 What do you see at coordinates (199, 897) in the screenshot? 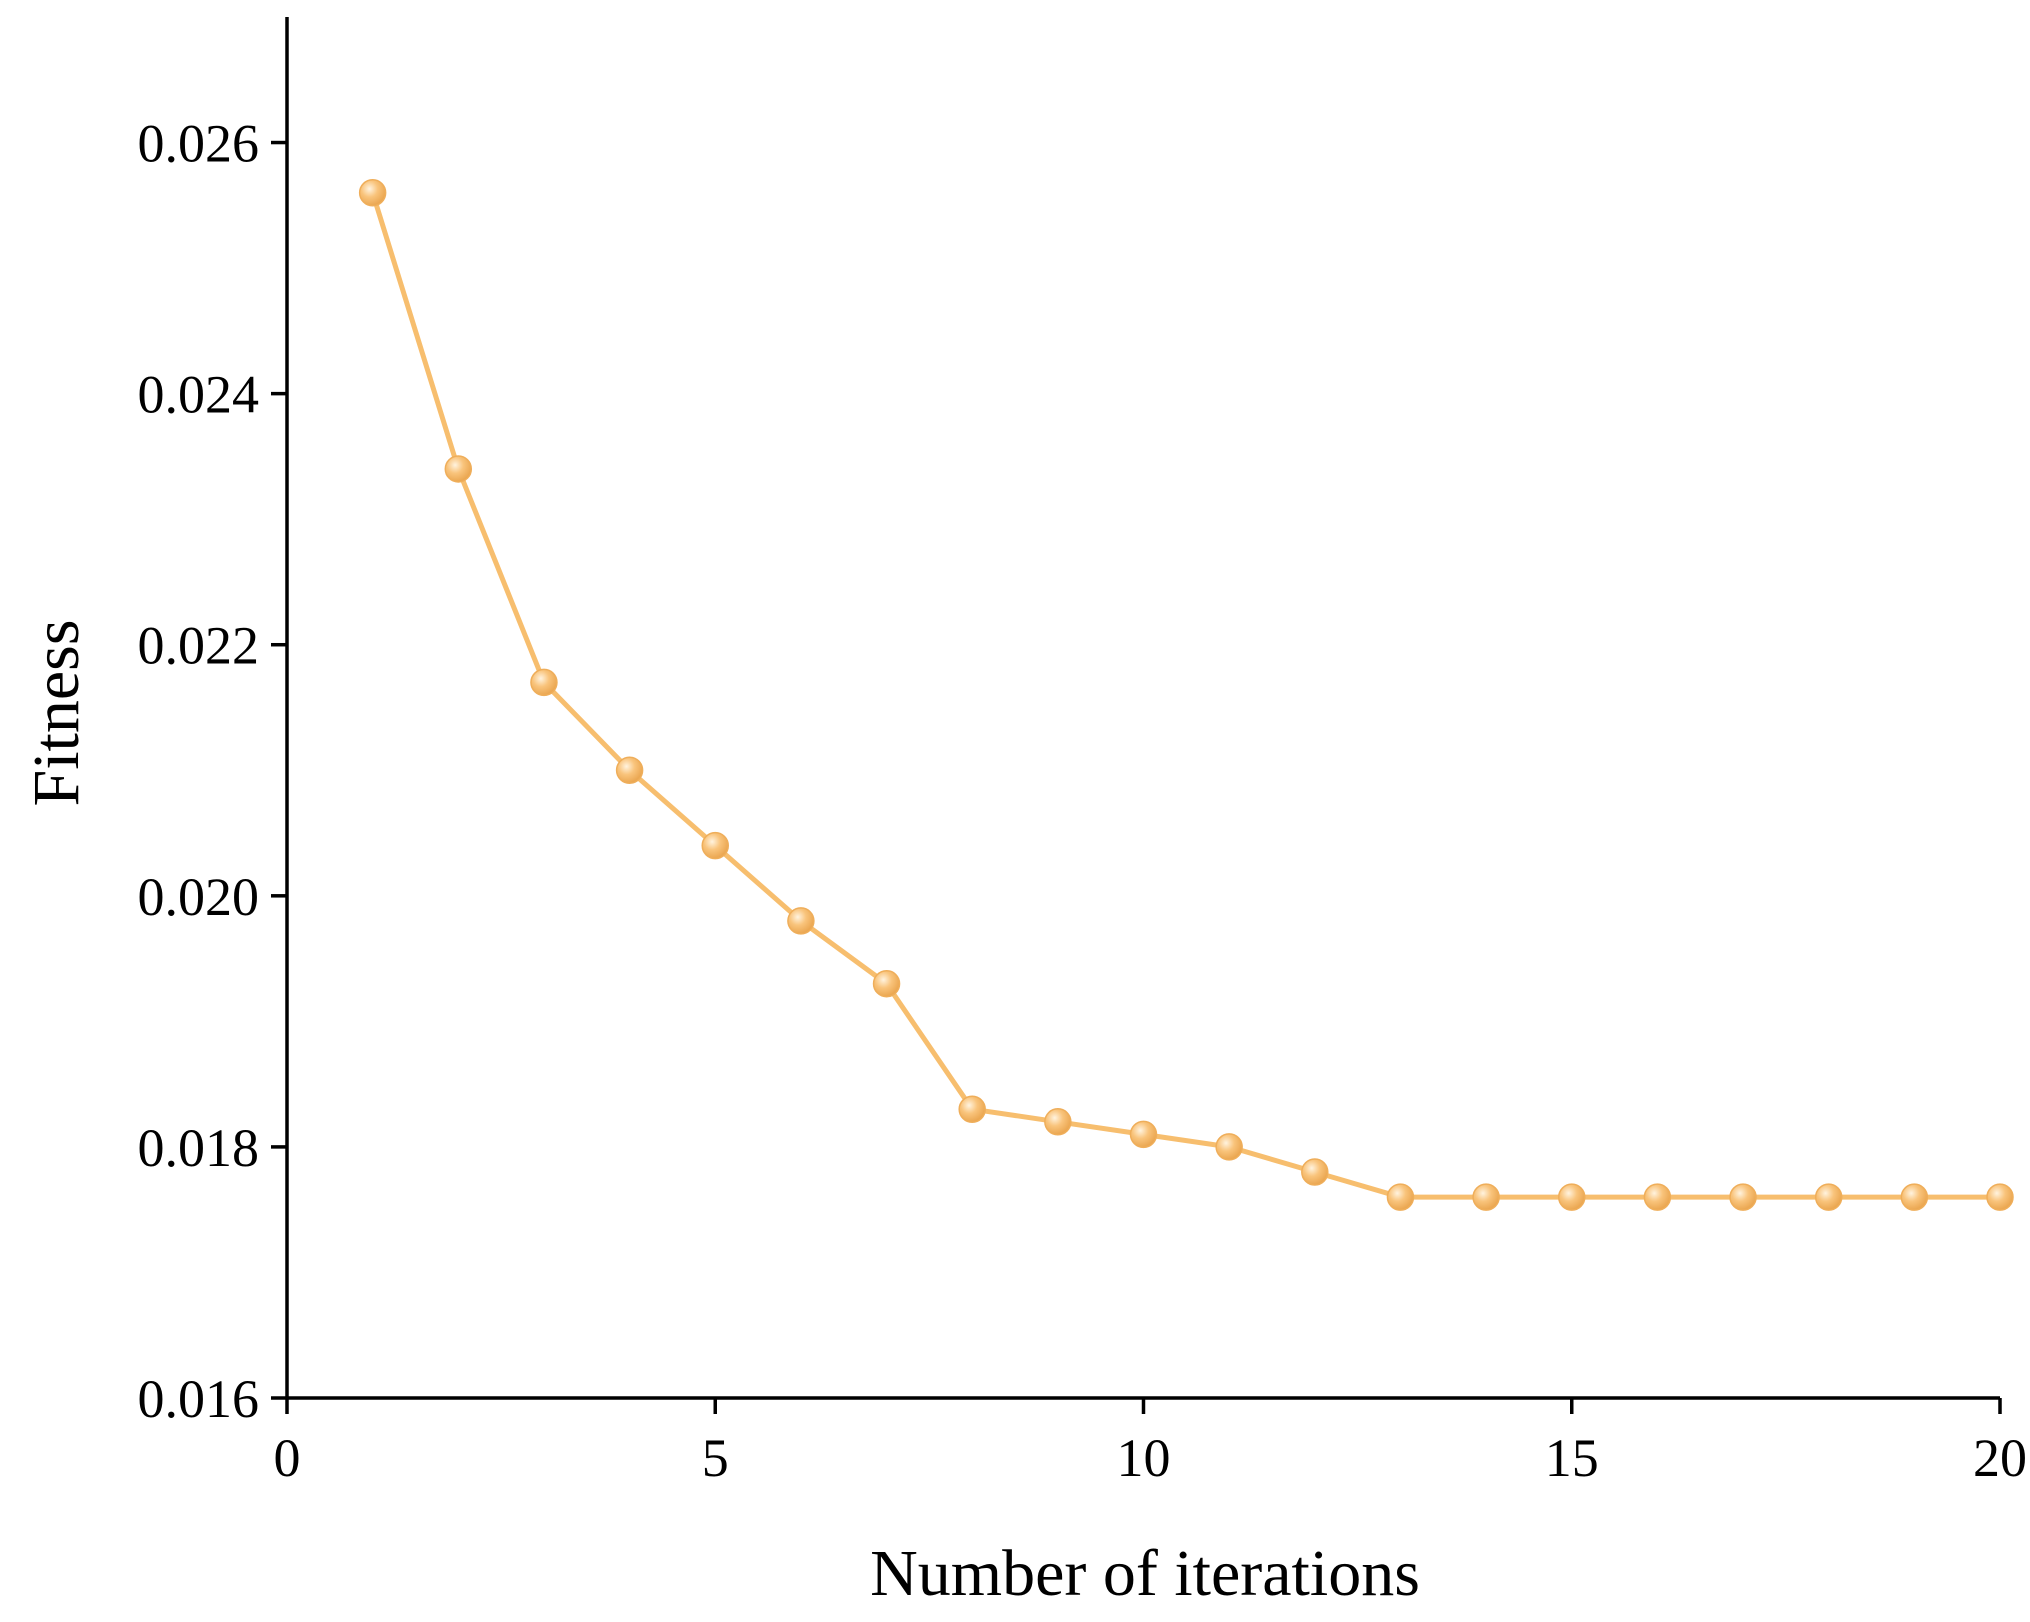
I see `y-tick-label: 0.020` at bounding box center [199, 897].